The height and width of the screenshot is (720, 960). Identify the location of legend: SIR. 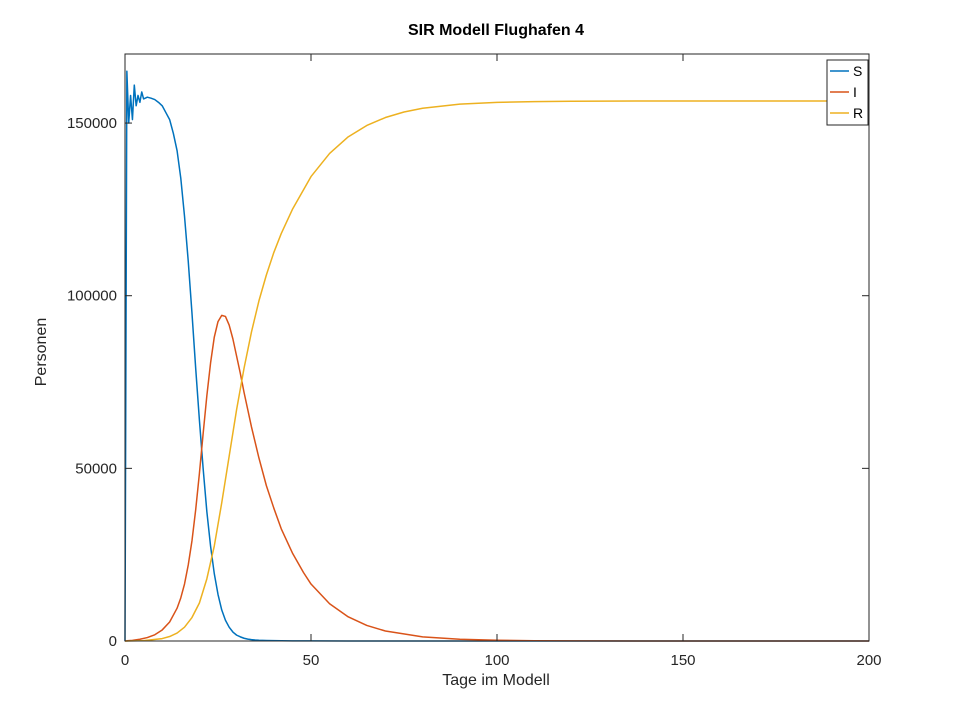
(847, 92).